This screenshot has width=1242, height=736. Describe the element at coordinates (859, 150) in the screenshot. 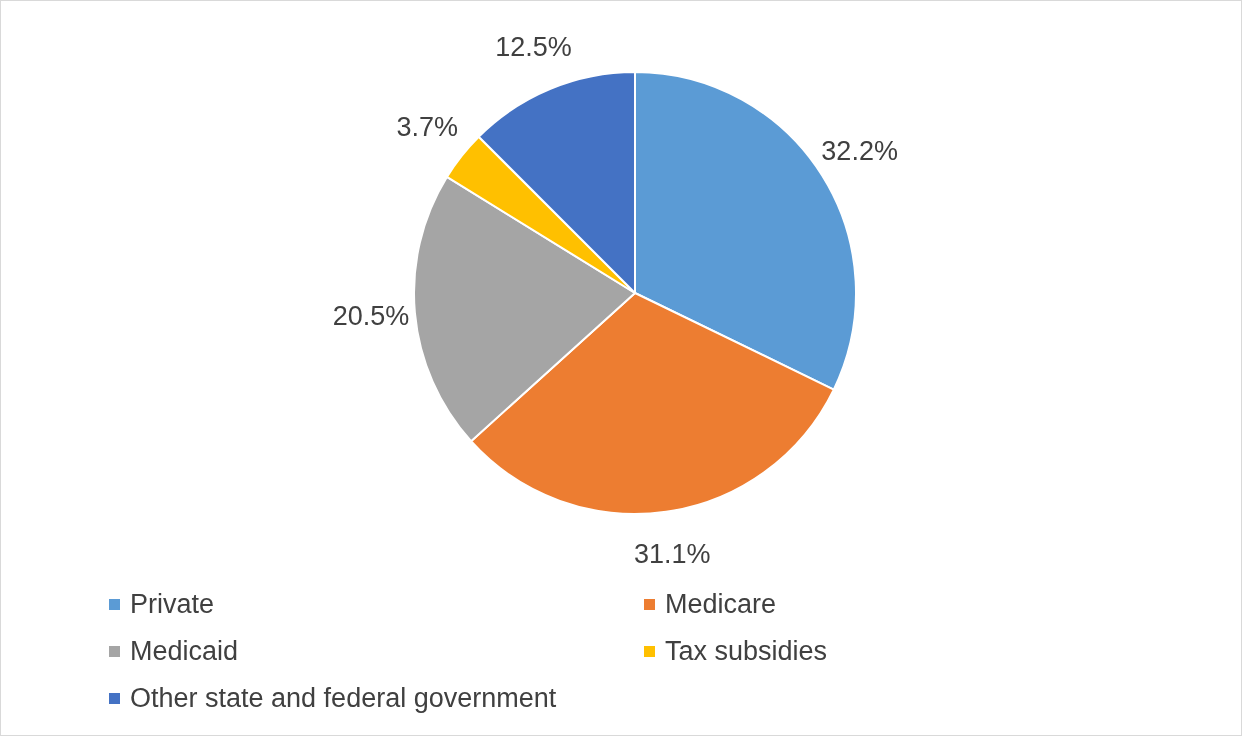

I see `data-label: 32.2%` at that location.